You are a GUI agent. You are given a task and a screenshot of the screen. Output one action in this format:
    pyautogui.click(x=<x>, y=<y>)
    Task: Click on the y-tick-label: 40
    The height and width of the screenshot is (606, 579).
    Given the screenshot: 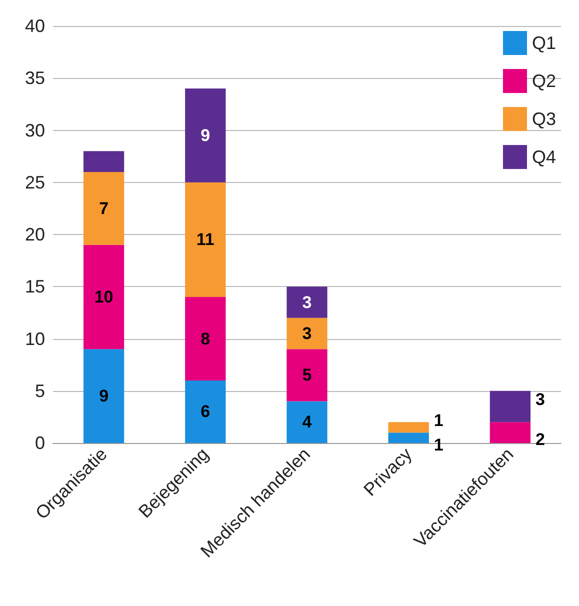 What is the action you would take?
    pyautogui.click(x=34, y=26)
    